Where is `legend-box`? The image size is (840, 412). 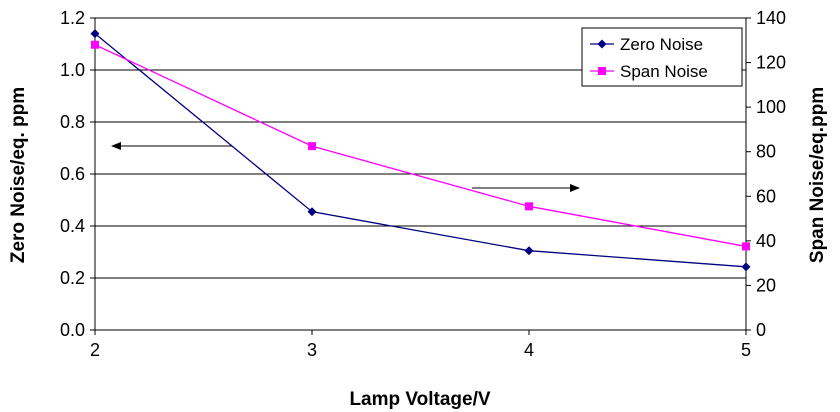
legend-box is located at coordinates (662, 57).